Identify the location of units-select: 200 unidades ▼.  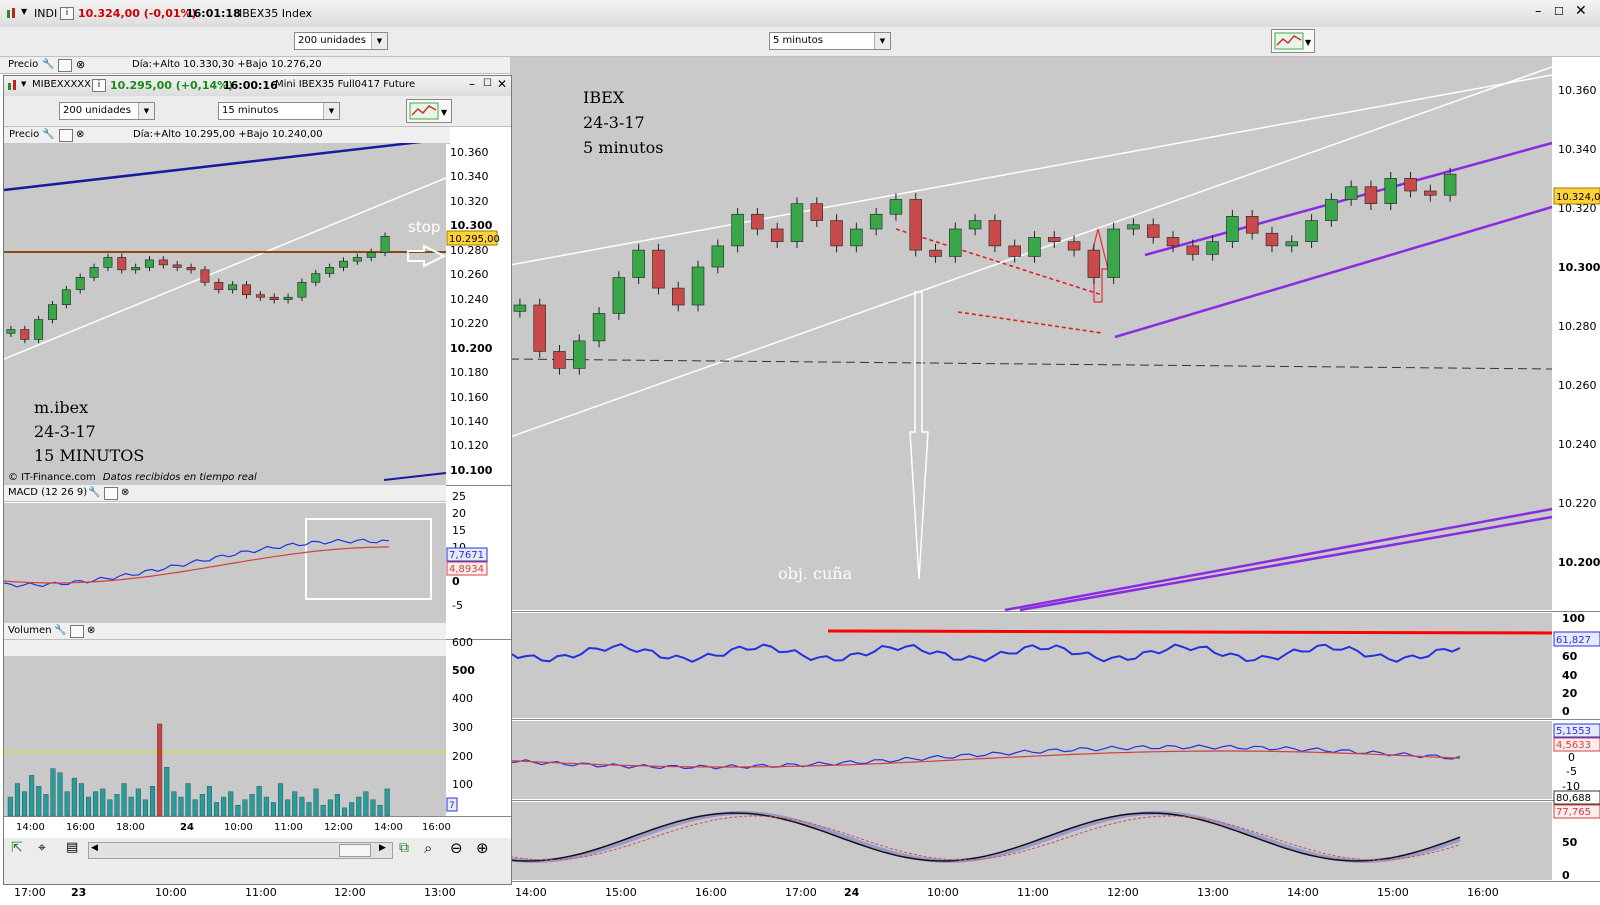
(341, 41).